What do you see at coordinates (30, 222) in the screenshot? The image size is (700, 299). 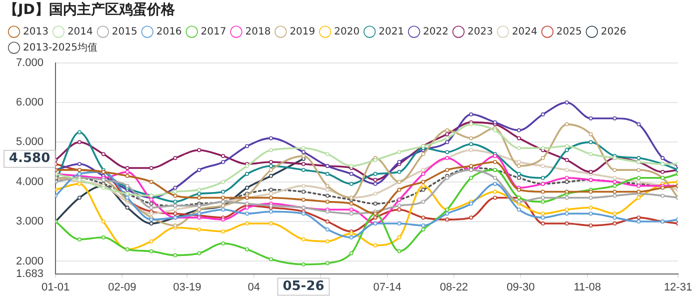 I see `y-tick-label: 3.000` at bounding box center [30, 222].